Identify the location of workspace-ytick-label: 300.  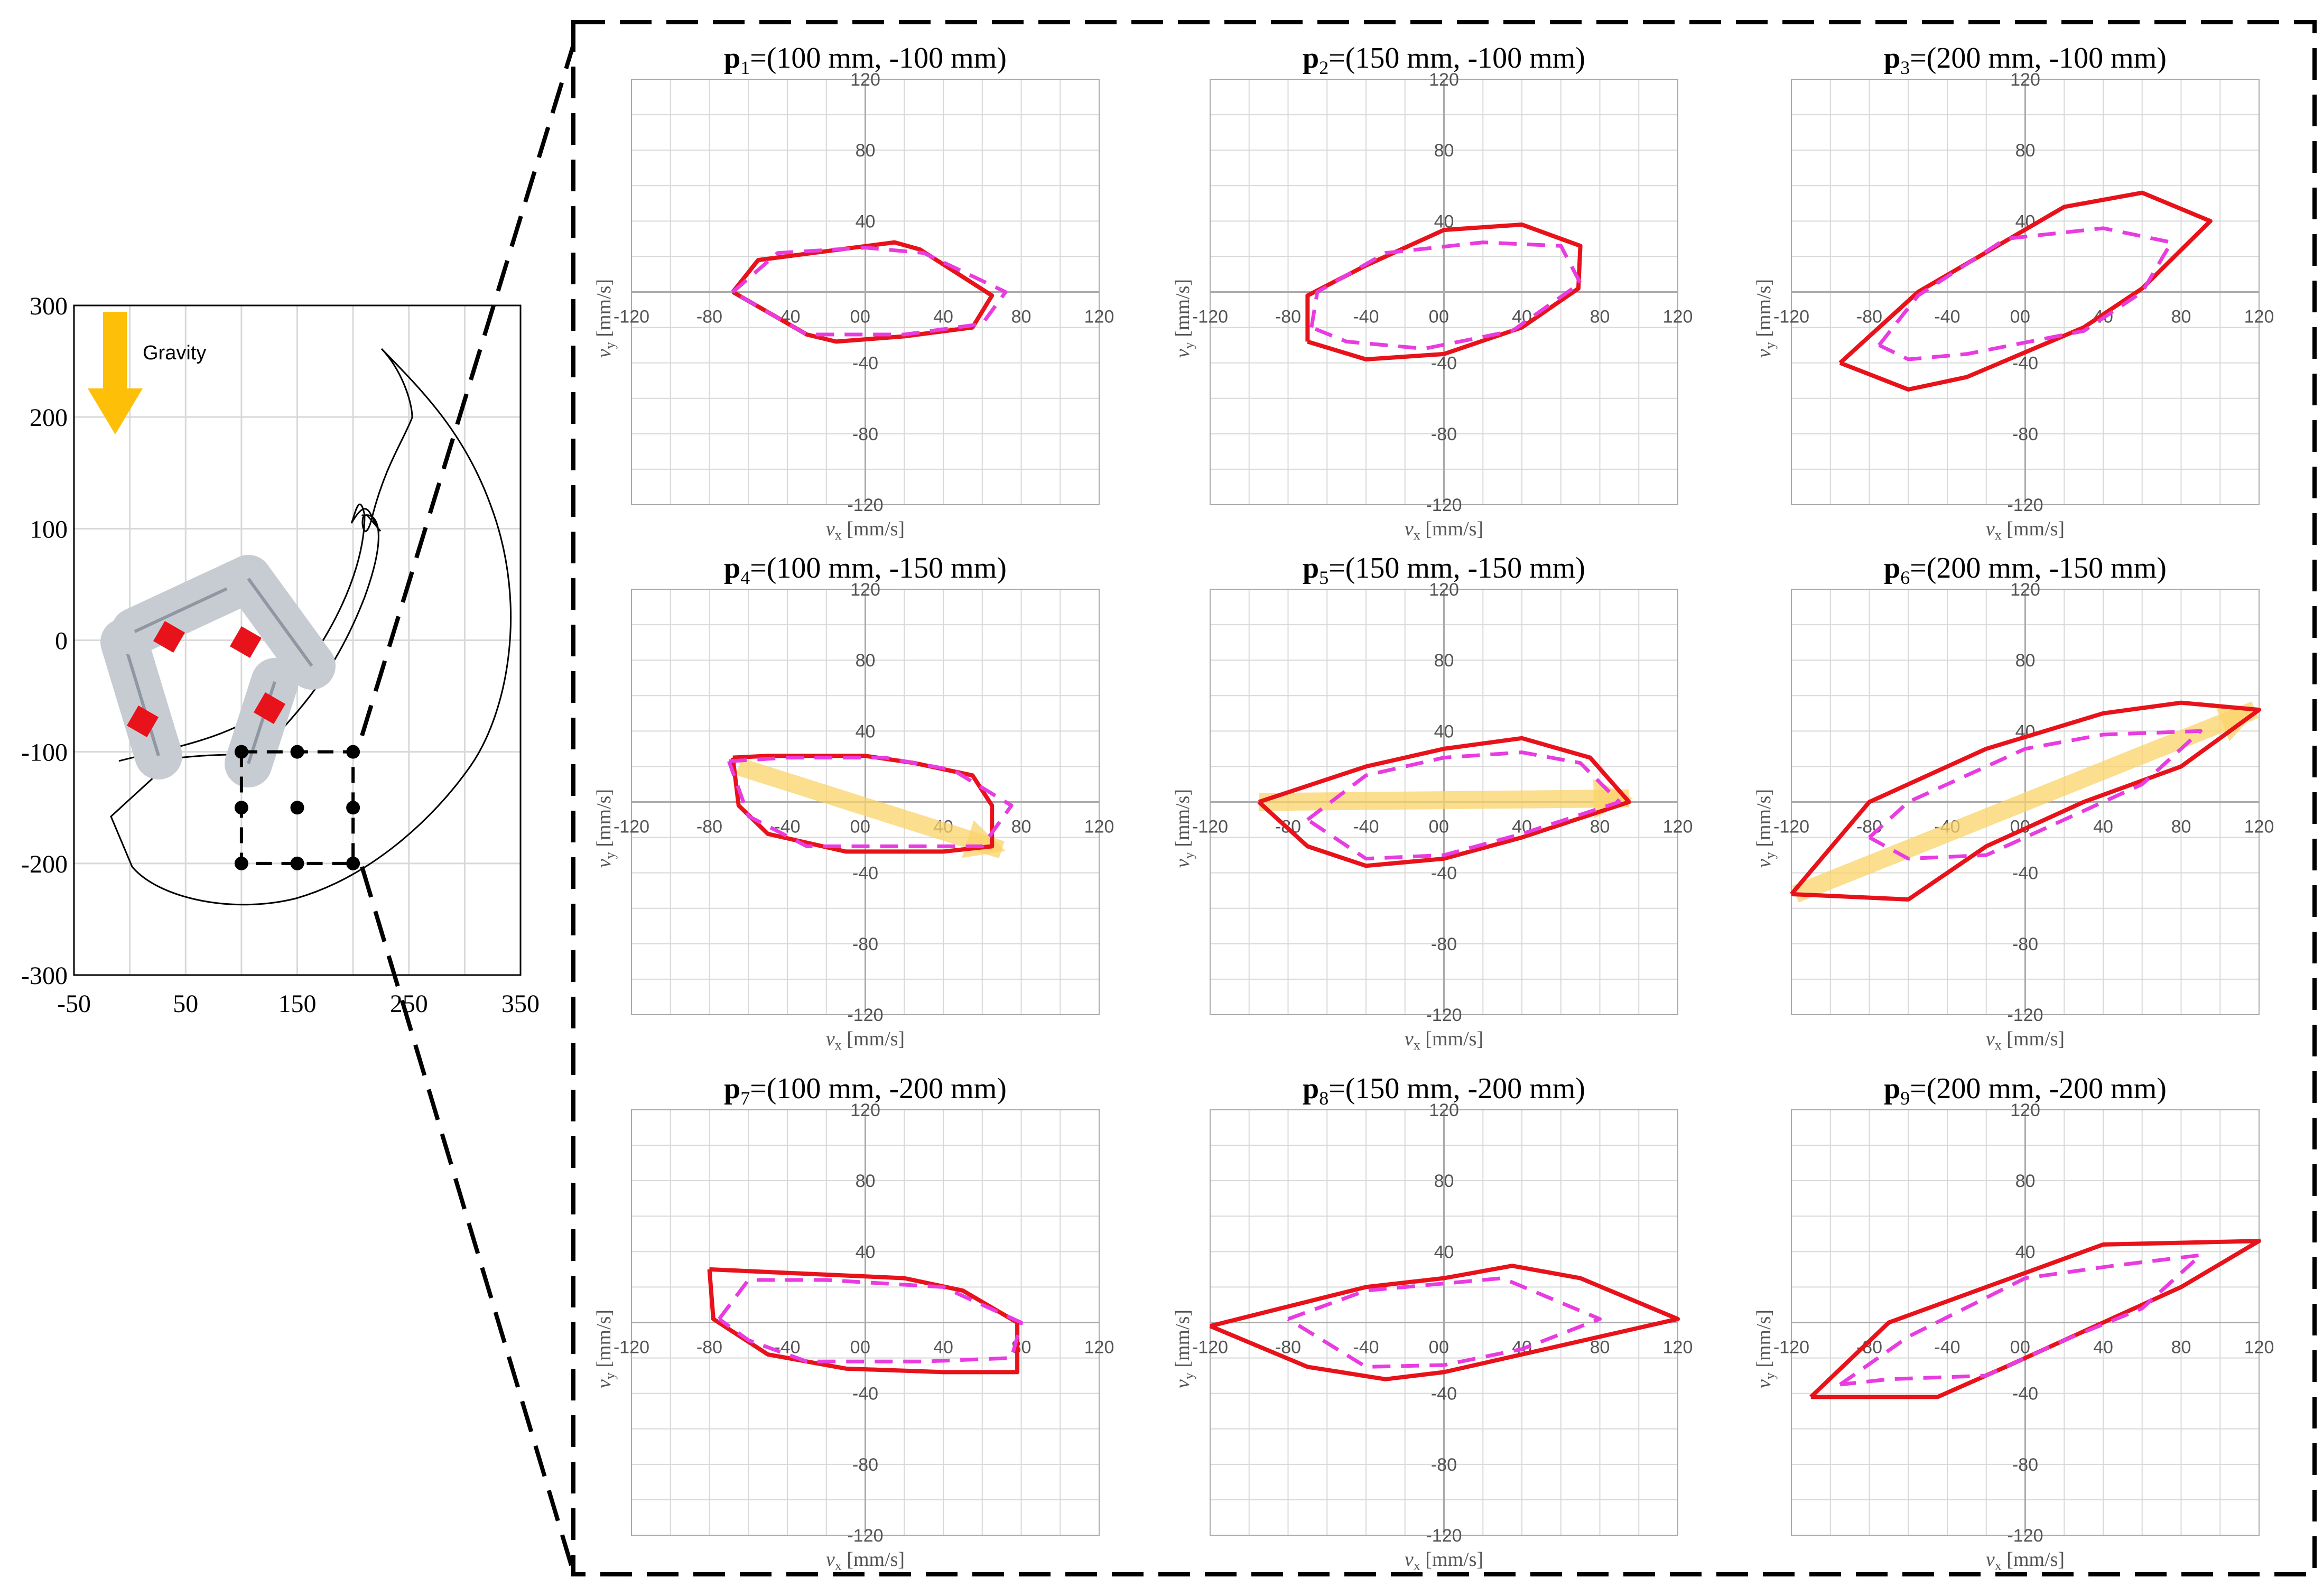
(49, 306).